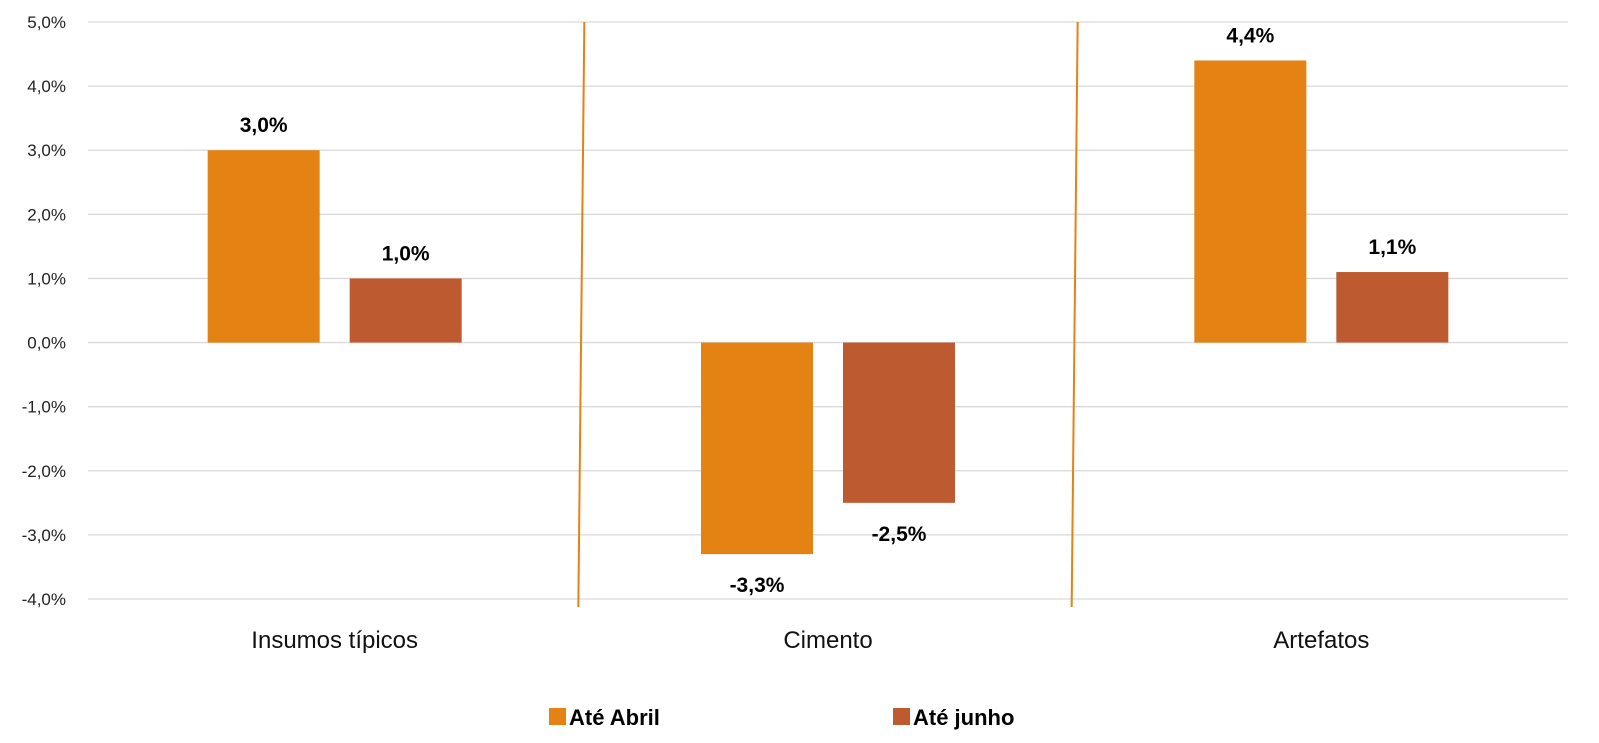 This screenshot has width=1599, height=743. Describe the element at coordinates (44, 599) in the screenshot. I see `y-tick-label: -4,0%` at that location.